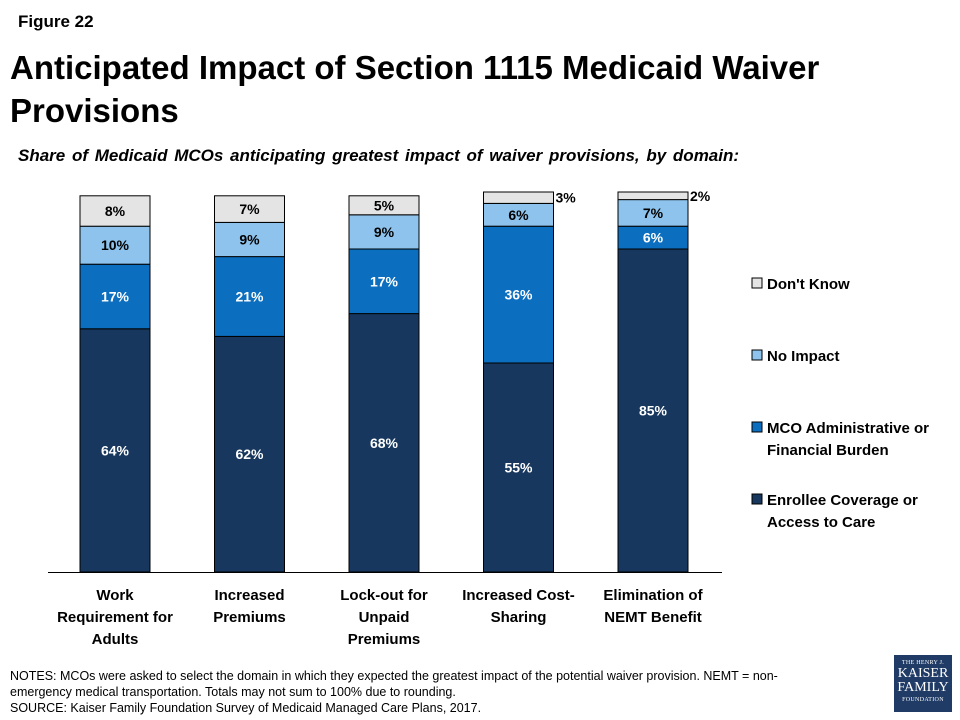 The image size is (960, 720). What do you see at coordinates (923, 687) in the screenshot?
I see `logo-line: FAMILY` at bounding box center [923, 687].